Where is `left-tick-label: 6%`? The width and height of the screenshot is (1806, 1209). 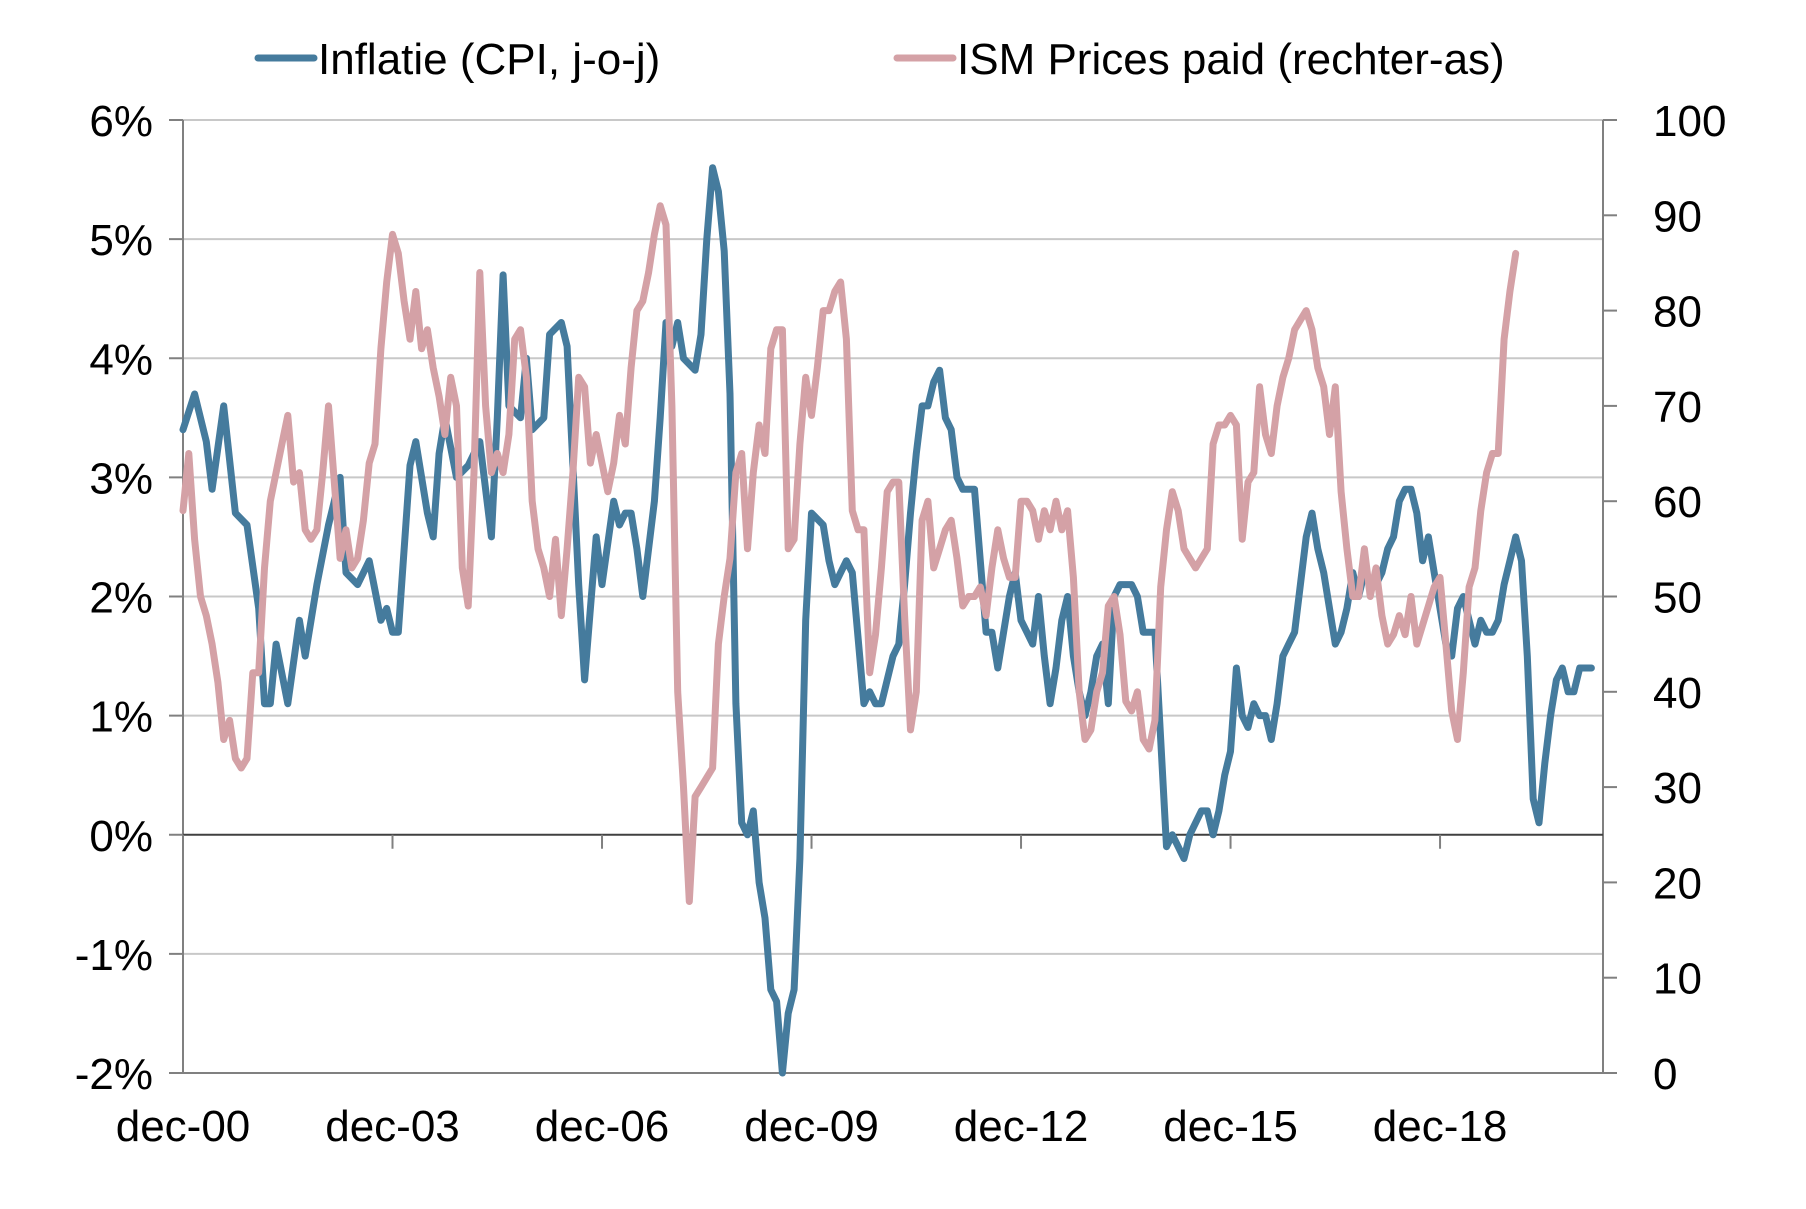 left-tick-label: 6% is located at coordinates (121, 121).